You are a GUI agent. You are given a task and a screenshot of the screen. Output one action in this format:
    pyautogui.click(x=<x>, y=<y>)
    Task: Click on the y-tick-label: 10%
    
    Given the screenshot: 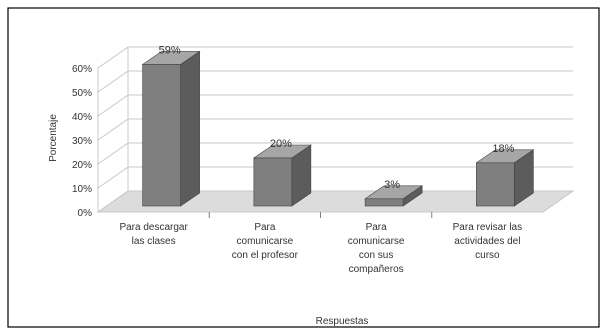 What is the action you would take?
    pyautogui.click(x=82, y=189)
    